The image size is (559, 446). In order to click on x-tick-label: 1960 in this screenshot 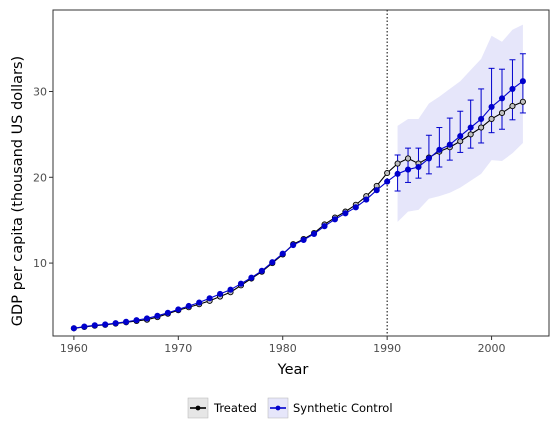, I will do `click(74, 348)`.